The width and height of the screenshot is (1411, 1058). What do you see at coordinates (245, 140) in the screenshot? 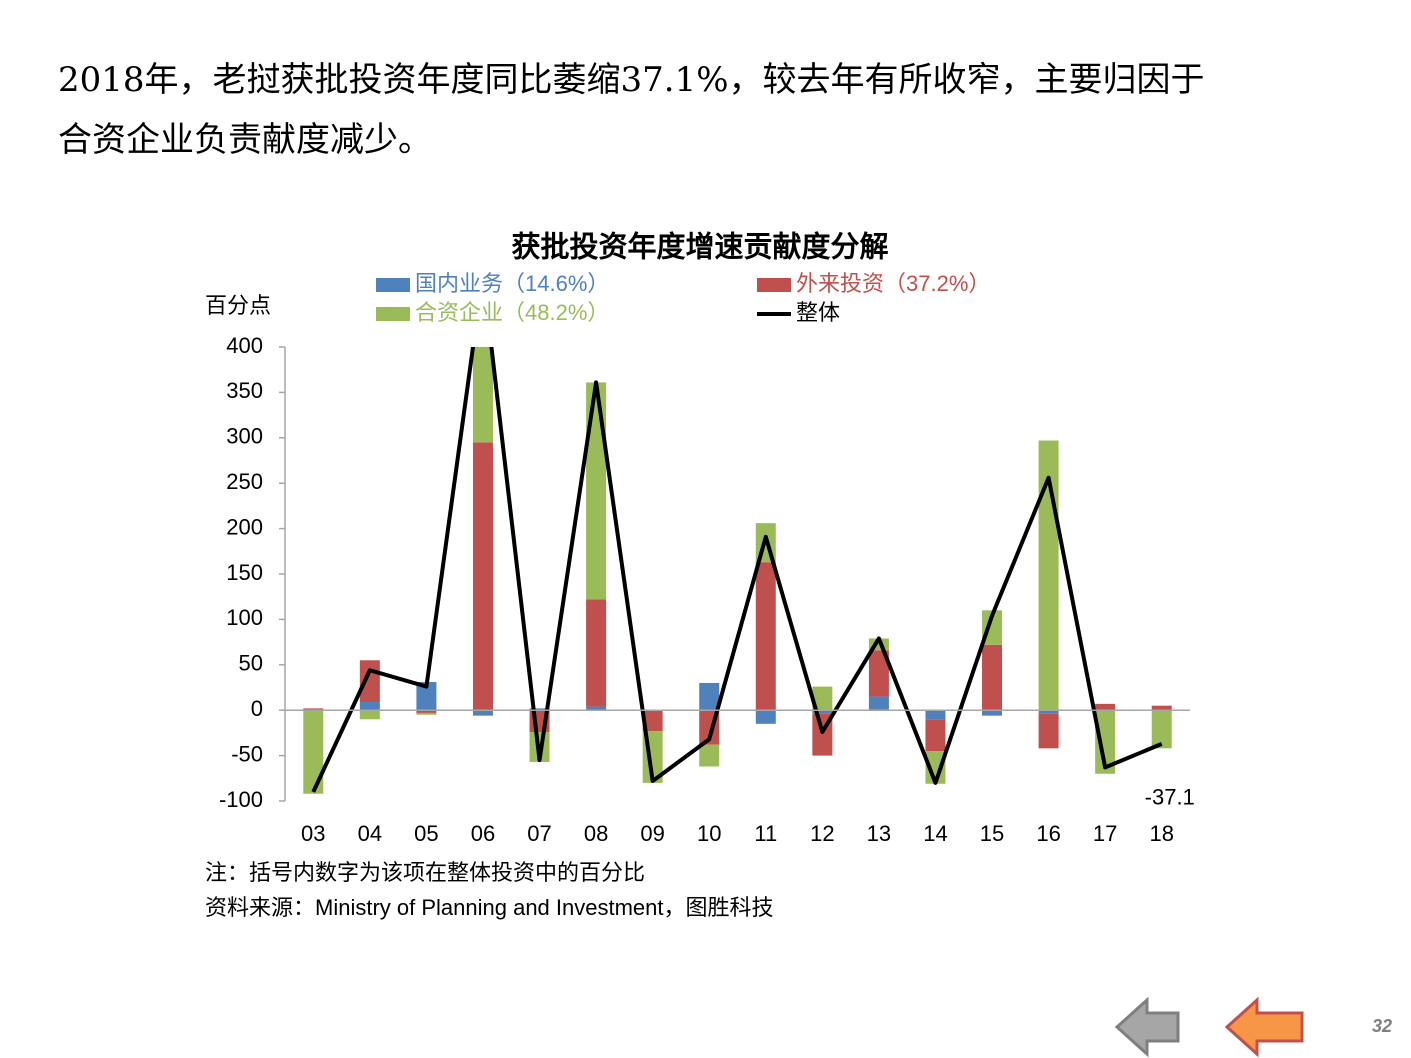
I see `heading-line: 合资企业负责献度减少。` at bounding box center [245, 140].